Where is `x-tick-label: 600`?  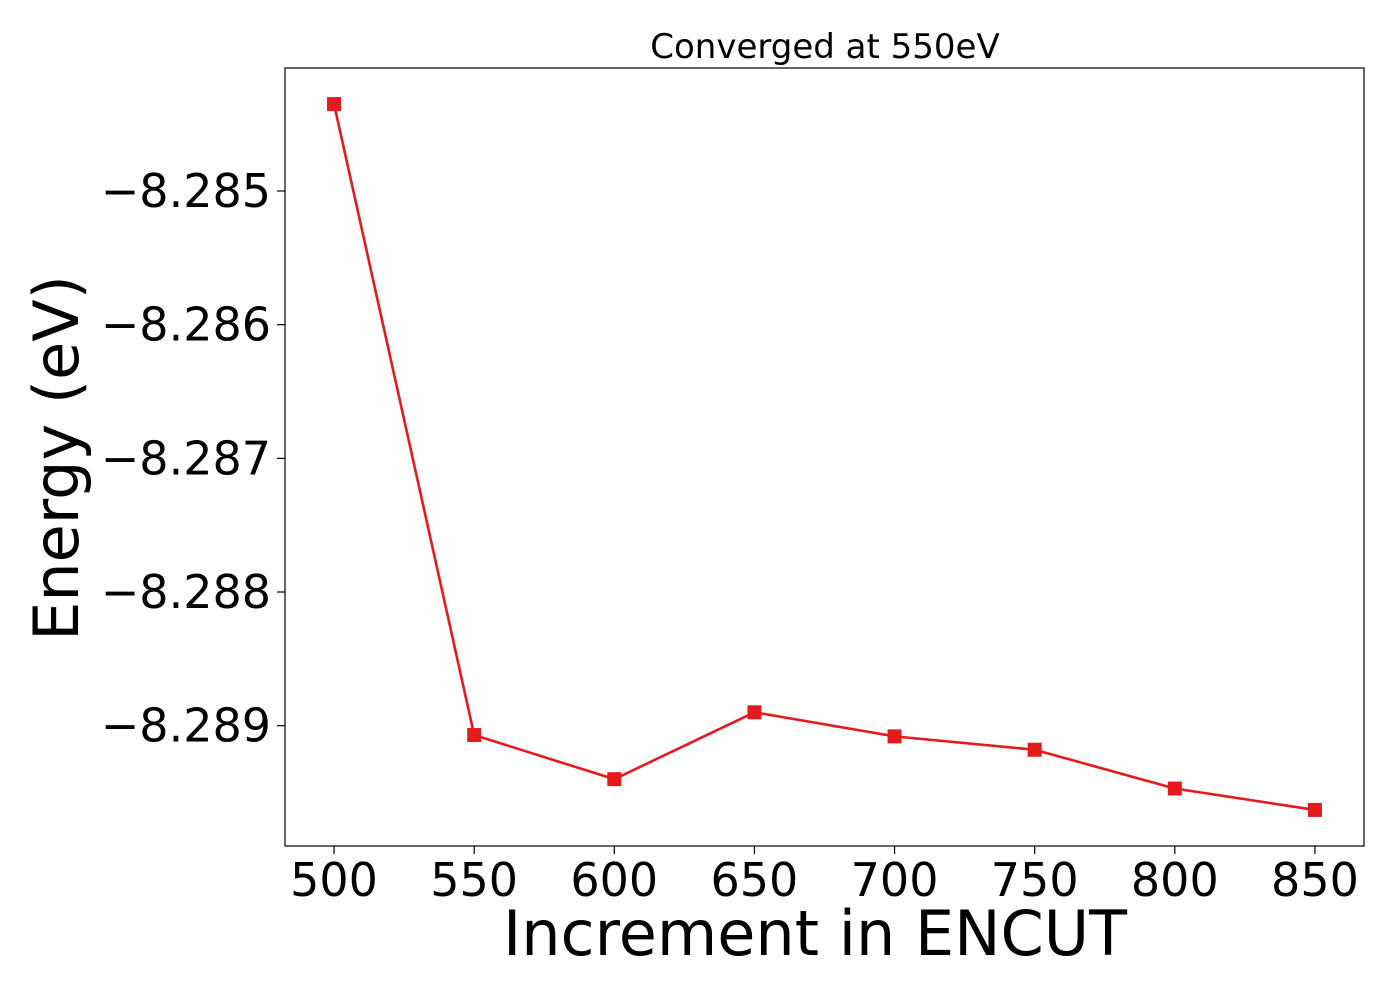
x-tick-label: 600 is located at coordinates (614, 880).